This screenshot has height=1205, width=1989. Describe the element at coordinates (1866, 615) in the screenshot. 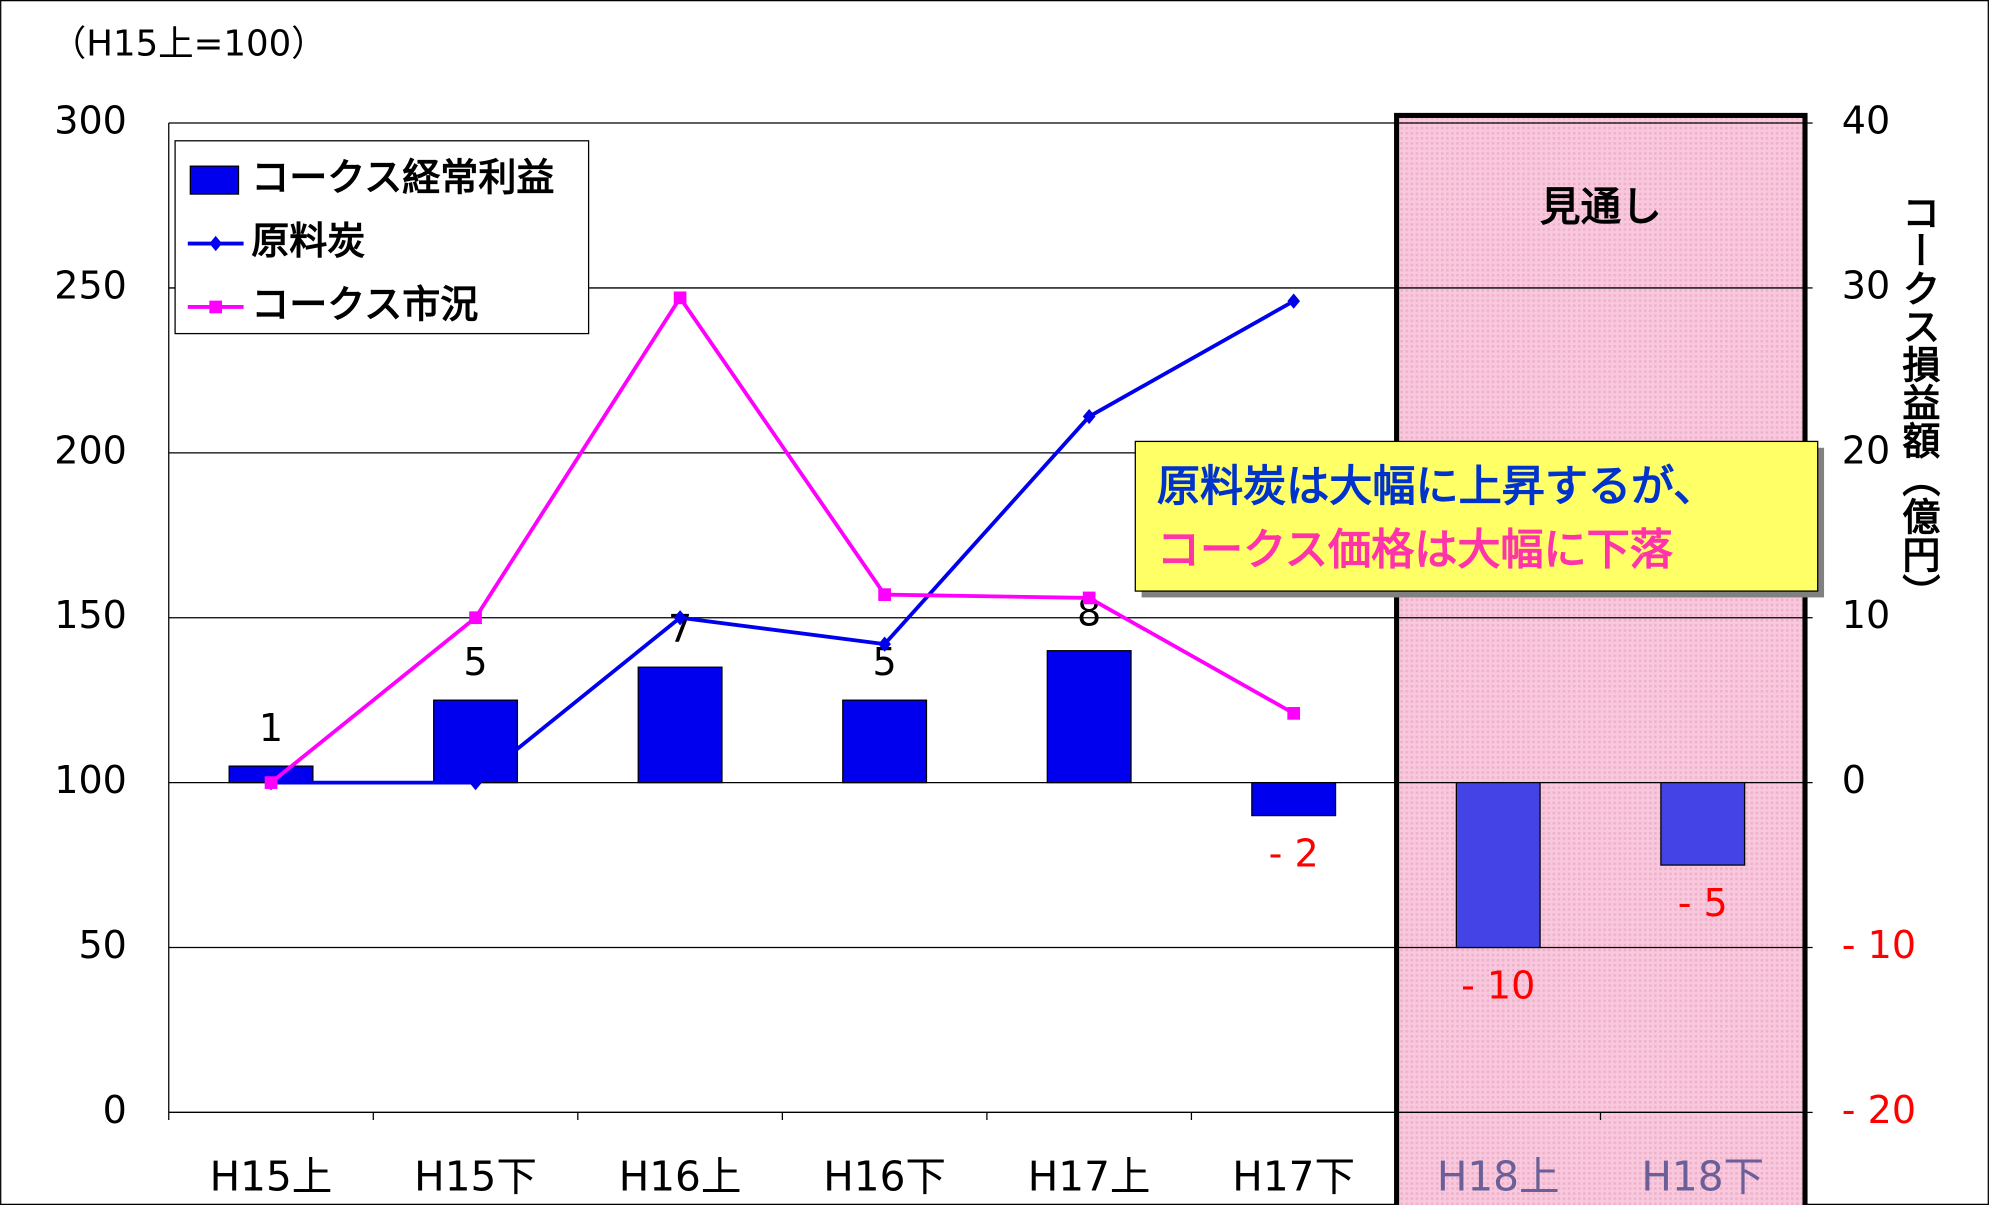

I see `y2-tick-label: 10` at that location.